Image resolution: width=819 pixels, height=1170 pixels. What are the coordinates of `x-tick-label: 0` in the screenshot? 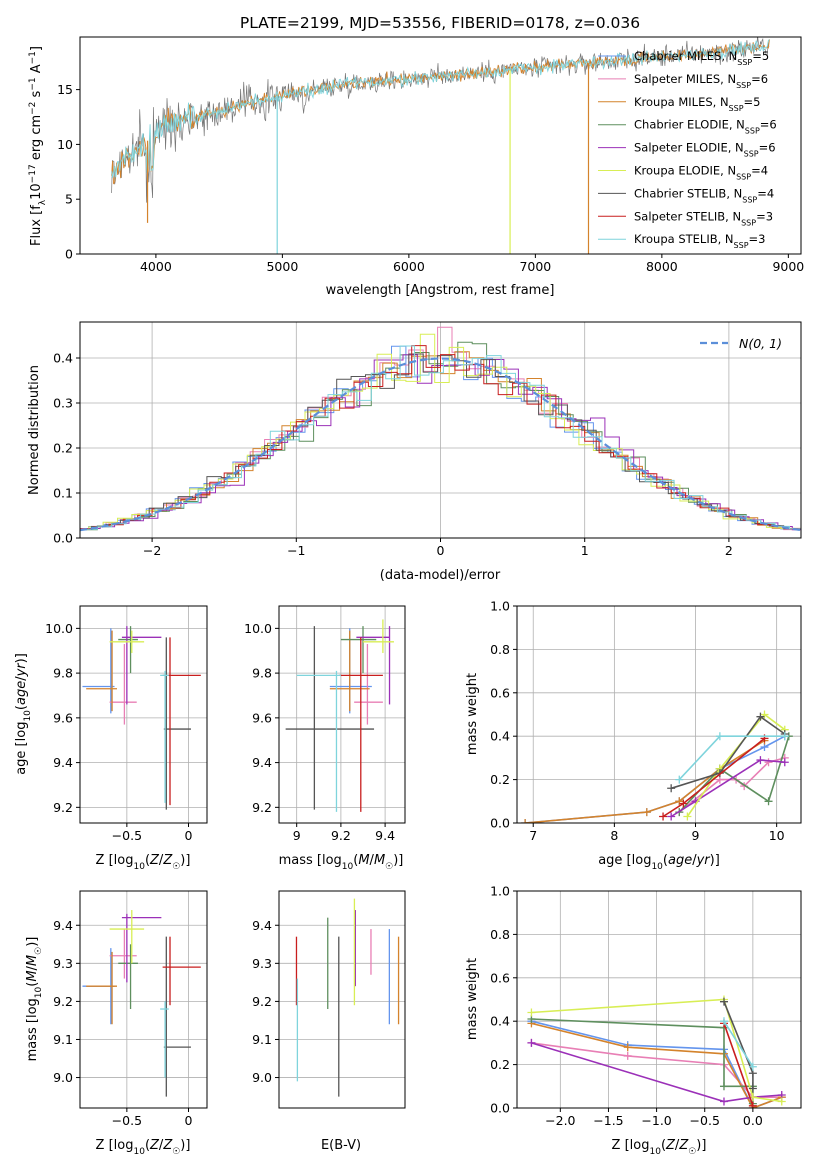 It's located at (189, 1120).